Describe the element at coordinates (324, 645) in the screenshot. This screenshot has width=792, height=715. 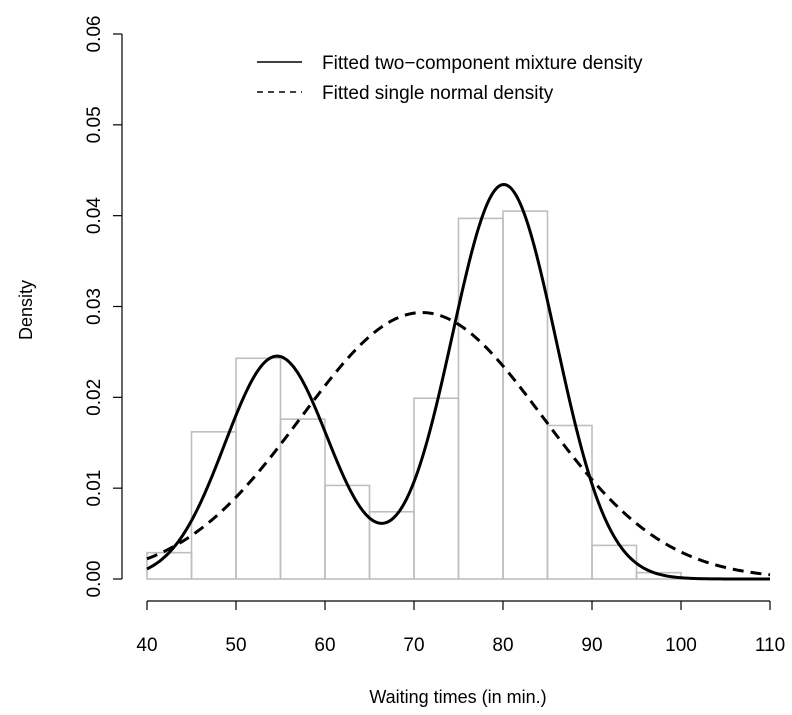
I see `x-tick-label-2: 60` at that location.